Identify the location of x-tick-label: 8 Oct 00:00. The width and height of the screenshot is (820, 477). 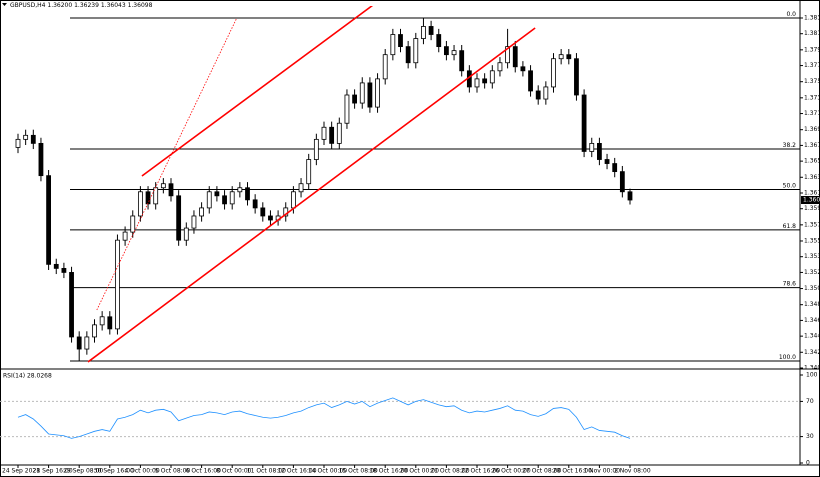
(233, 471).